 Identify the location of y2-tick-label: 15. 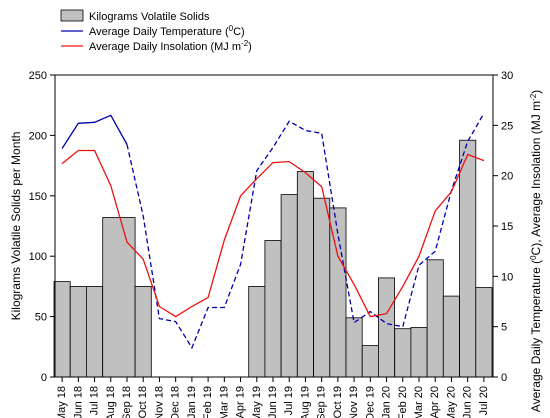
(507, 227).